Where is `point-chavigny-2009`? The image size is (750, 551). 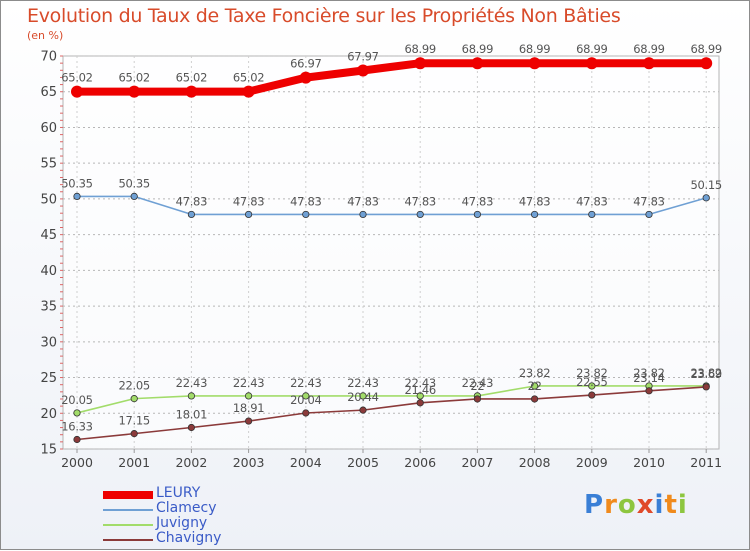
point-chavigny-2009 is located at coordinates (592, 395).